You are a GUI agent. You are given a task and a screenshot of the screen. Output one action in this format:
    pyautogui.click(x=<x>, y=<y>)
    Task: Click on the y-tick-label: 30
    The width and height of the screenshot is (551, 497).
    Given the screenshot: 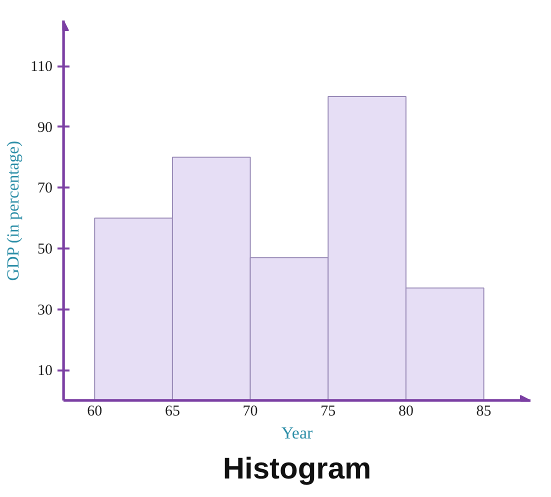 What is the action you would take?
    pyautogui.click(x=45, y=310)
    